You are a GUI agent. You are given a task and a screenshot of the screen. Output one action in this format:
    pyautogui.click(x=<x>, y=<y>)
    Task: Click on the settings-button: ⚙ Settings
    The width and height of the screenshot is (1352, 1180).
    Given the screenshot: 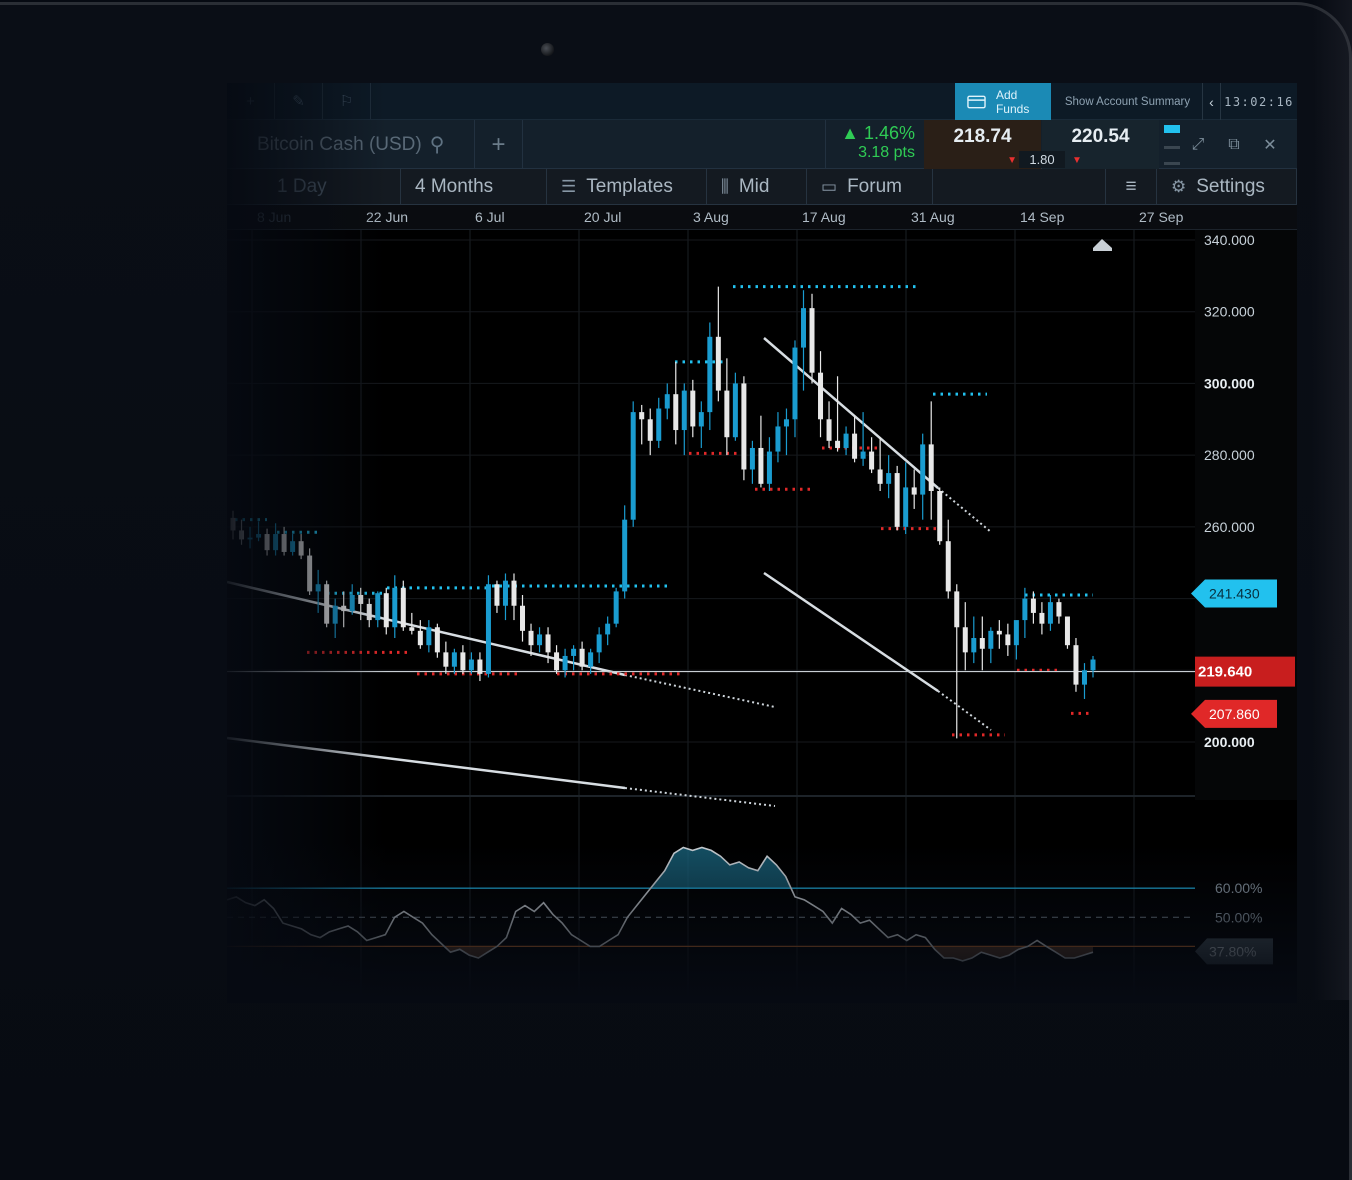 What is the action you would take?
    pyautogui.click(x=1227, y=186)
    